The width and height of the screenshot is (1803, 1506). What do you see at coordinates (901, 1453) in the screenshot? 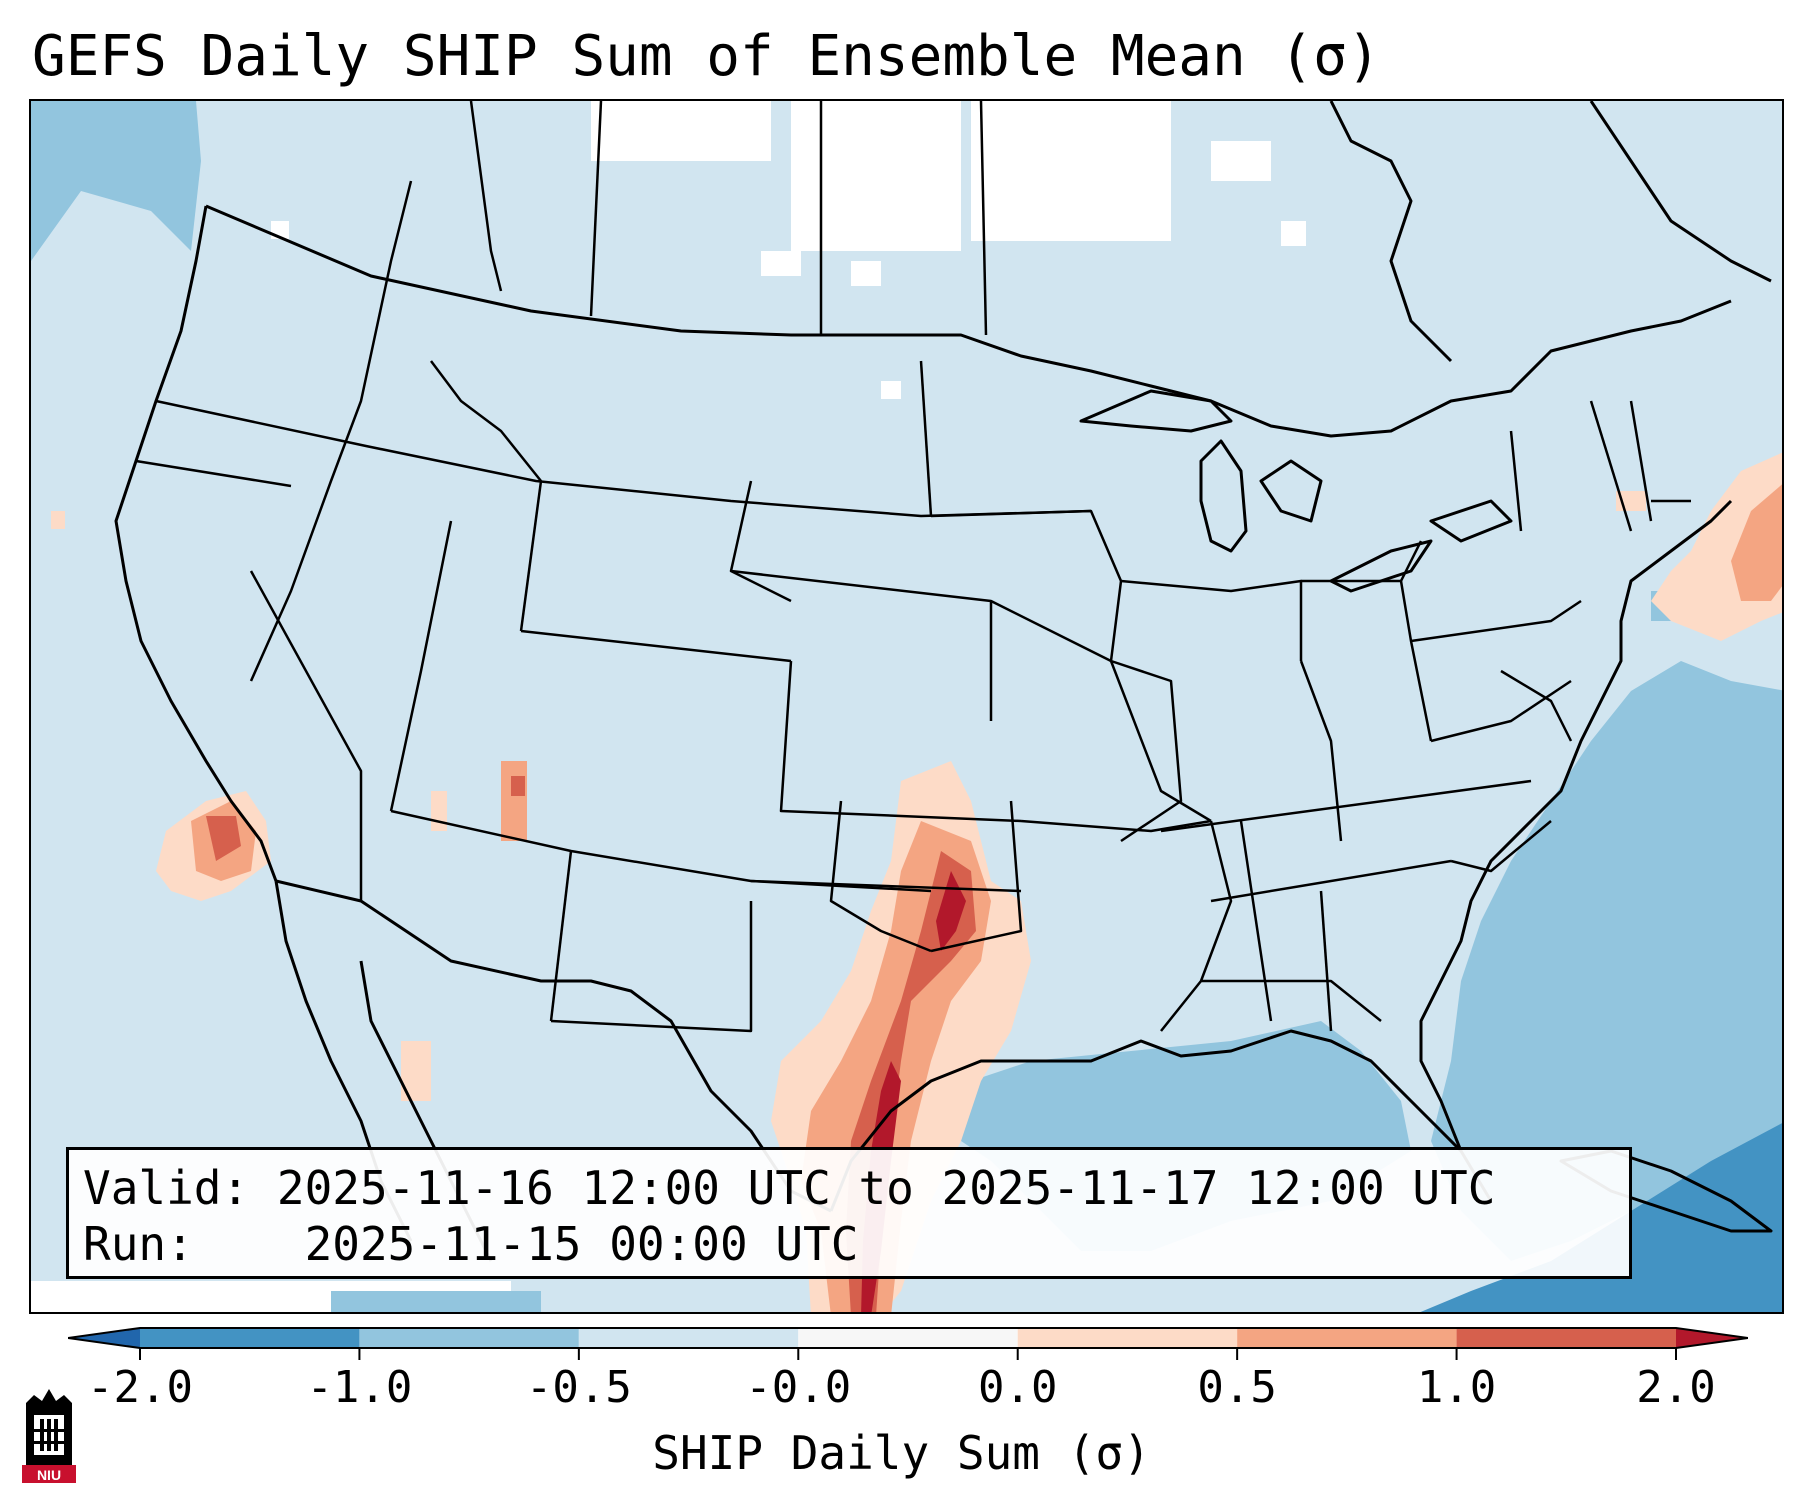
I see `colorbar-label: SHIP Daily Sum (σ)` at bounding box center [901, 1453].